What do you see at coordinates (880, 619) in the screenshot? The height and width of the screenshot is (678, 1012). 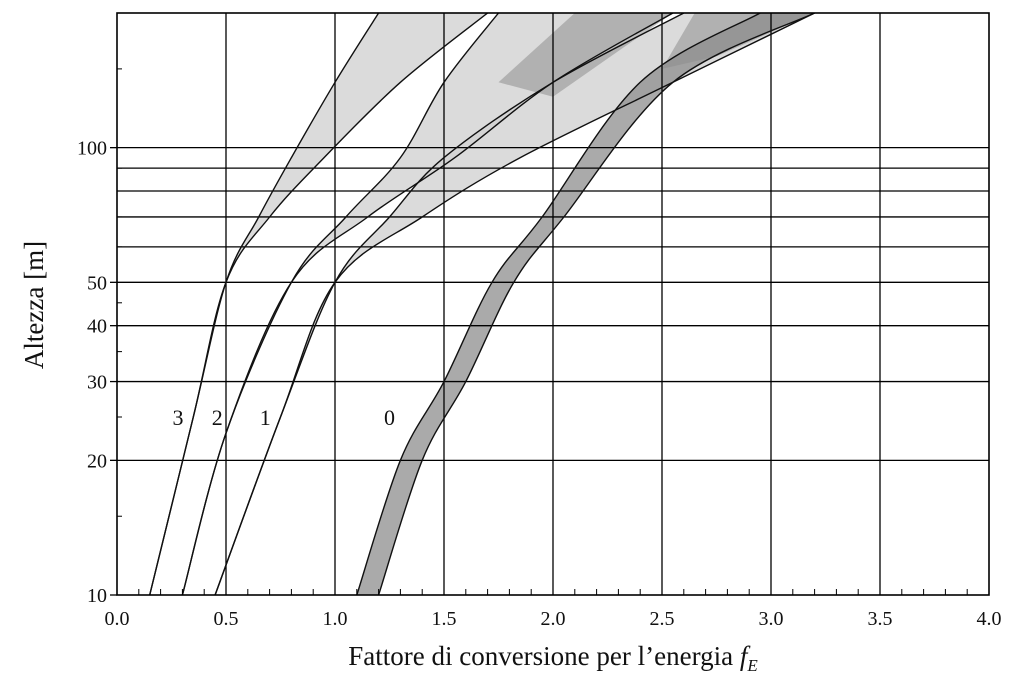 I see `x-tick-label: 3.5` at bounding box center [880, 619].